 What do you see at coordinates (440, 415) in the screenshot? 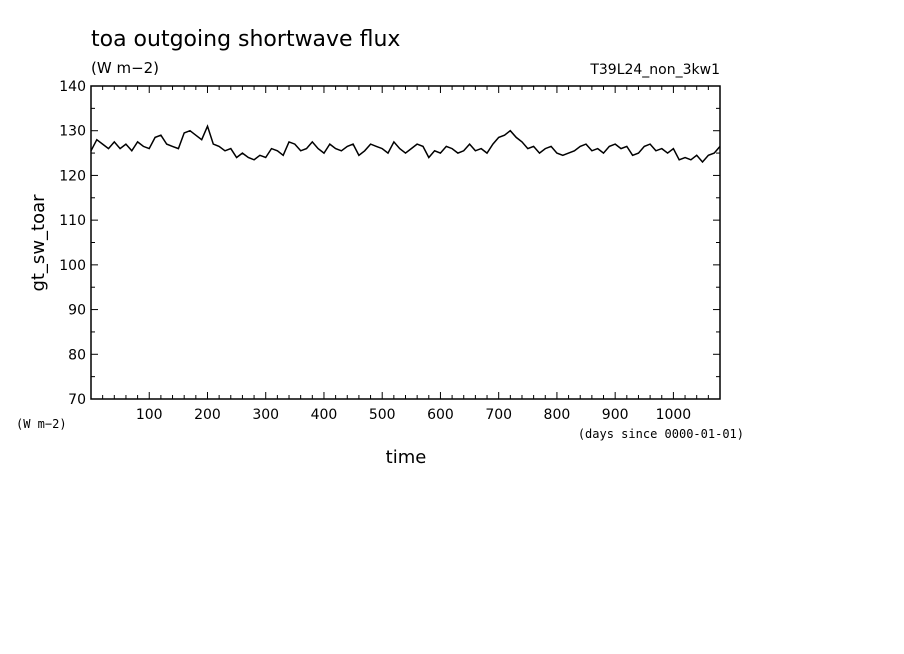
I see `x-tick-label: 600` at bounding box center [440, 415].